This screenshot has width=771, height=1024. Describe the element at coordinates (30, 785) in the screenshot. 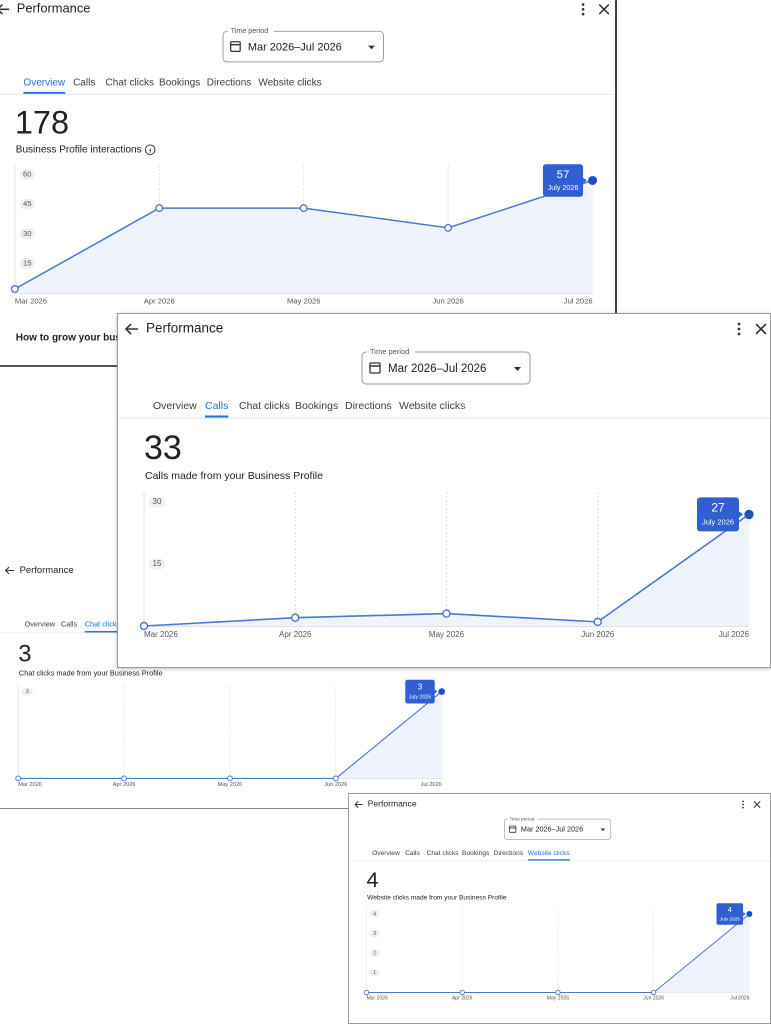

I see `x-tick-label: Mar 2026` at that location.